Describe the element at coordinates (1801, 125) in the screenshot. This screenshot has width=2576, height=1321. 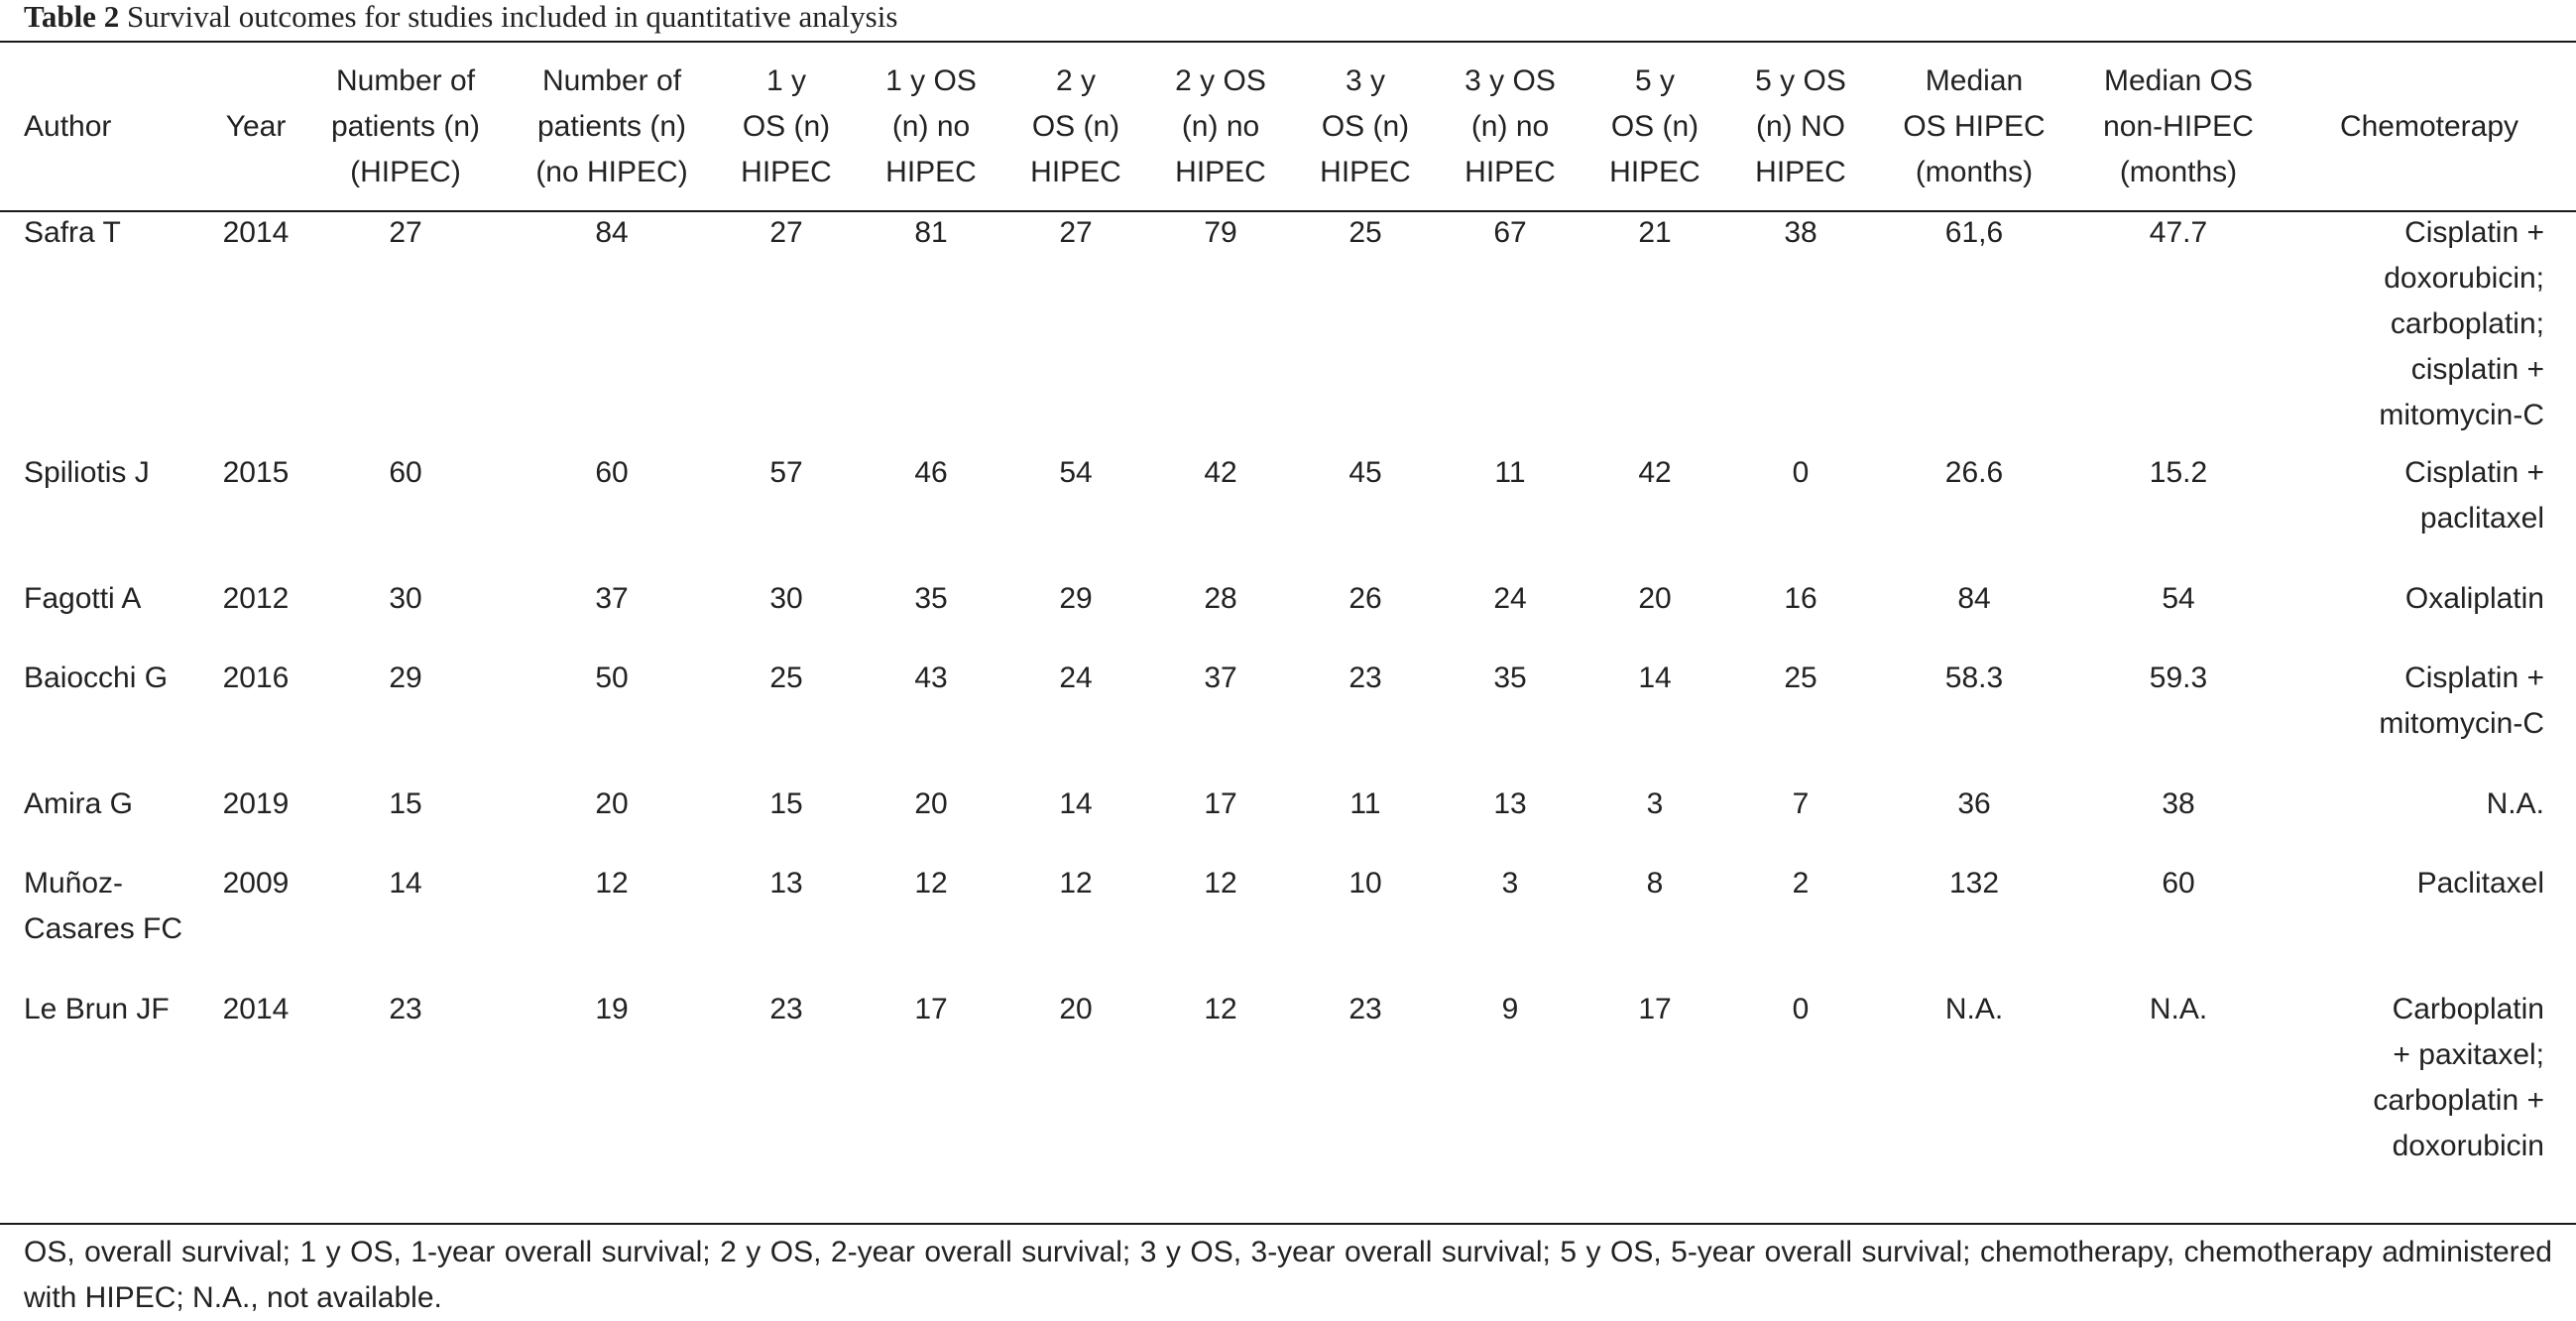
I see `column-header: 5 y OS (n) NO HIPEC` at that location.